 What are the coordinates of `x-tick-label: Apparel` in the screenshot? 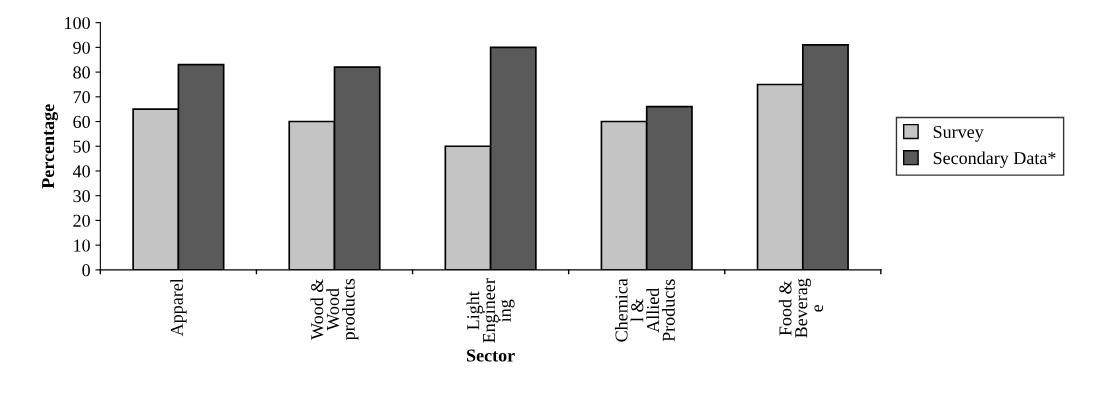 It's located at (178, 307).